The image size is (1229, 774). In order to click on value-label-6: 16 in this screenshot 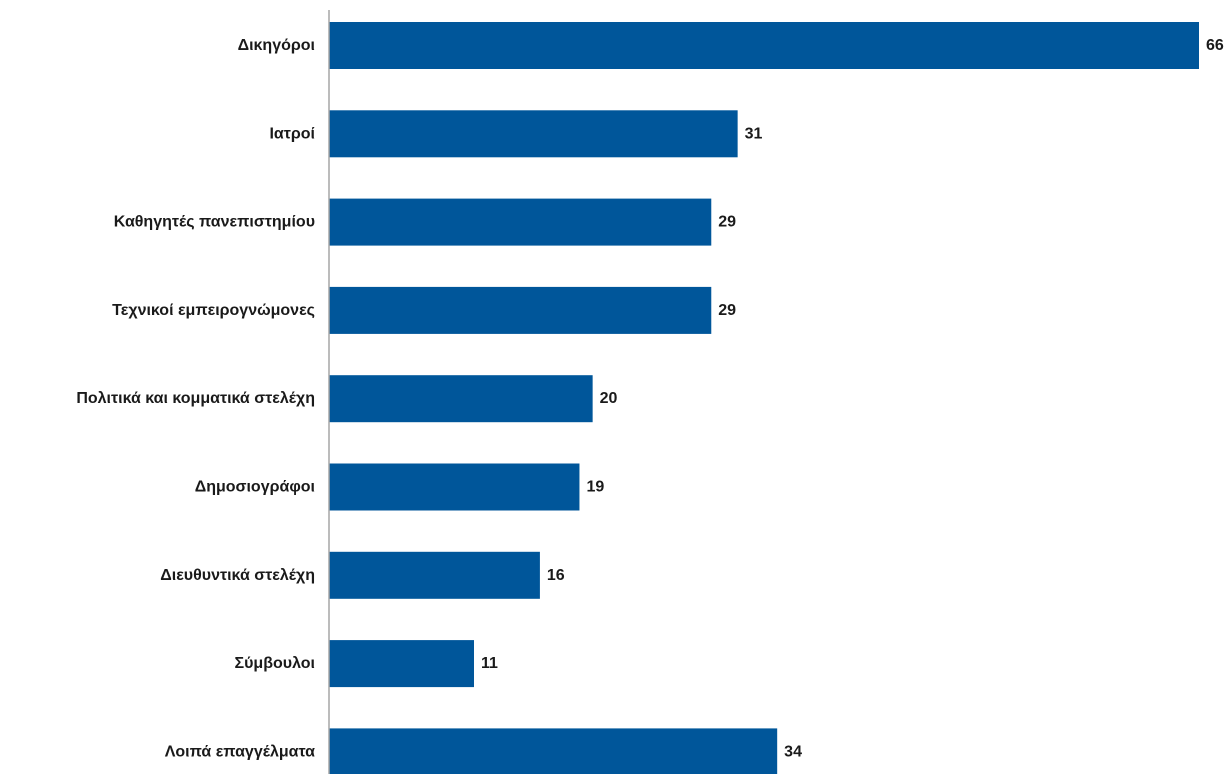, I will do `click(556, 575)`.